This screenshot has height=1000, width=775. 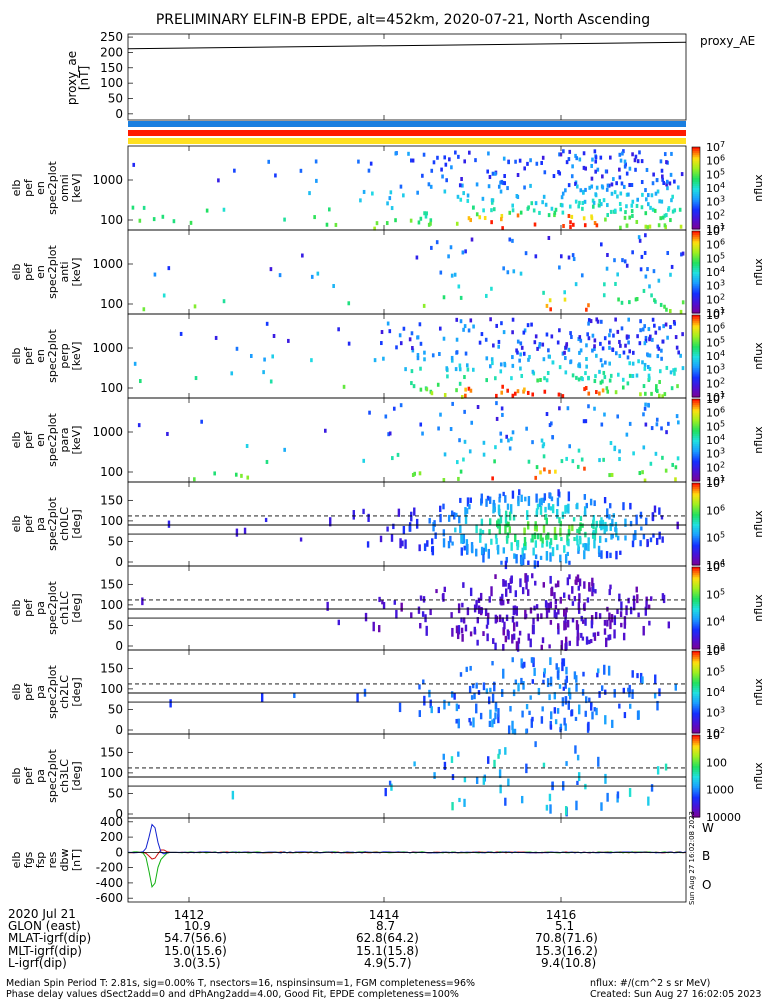 What do you see at coordinates (197, 962) in the screenshot?
I see `eph-value: 3.0(3.5)` at bounding box center [197, 962].